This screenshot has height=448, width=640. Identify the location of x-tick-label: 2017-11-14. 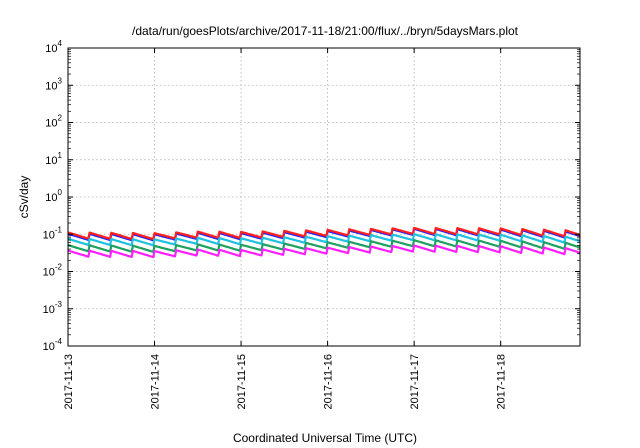
(156, 381).